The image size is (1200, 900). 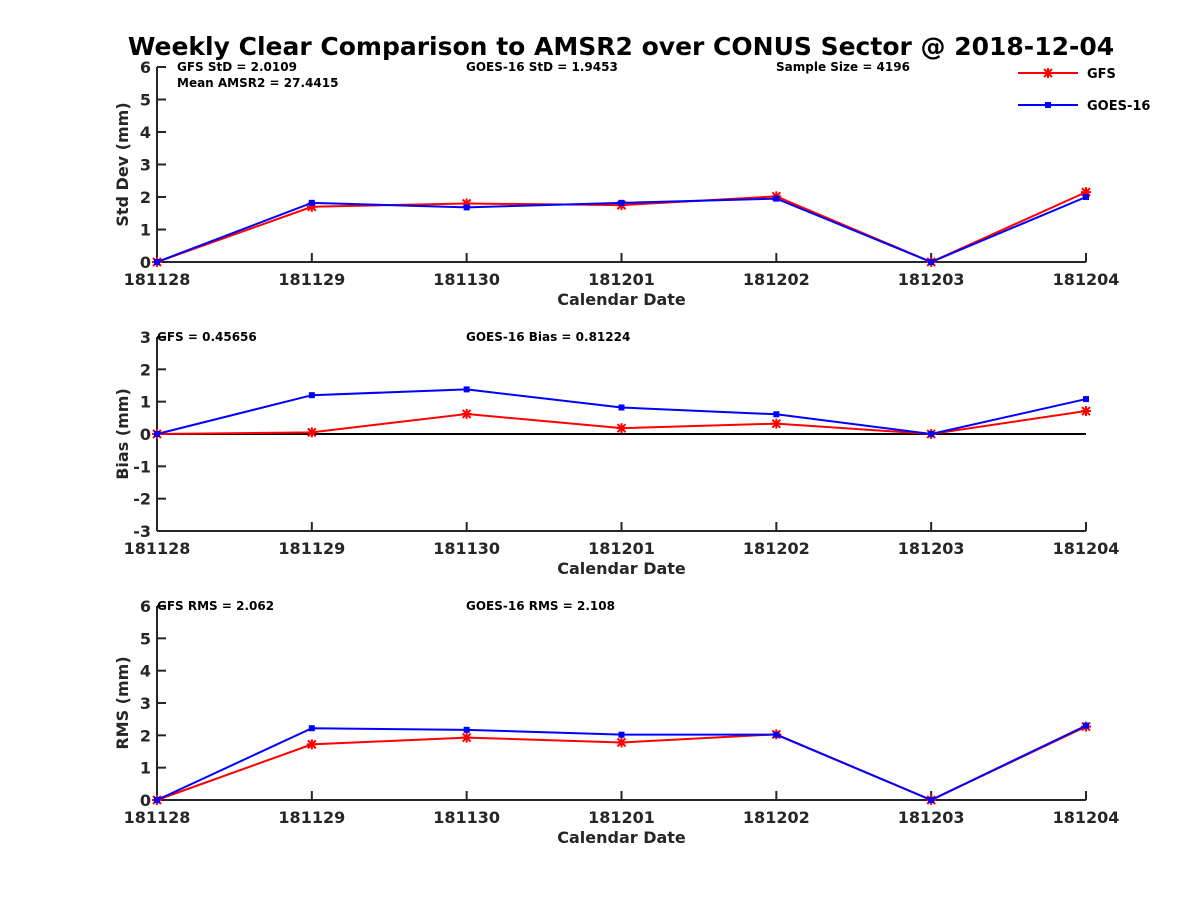 I want to click on stat-annotation: GFS = 0.45656, so click(x=207, y=337).